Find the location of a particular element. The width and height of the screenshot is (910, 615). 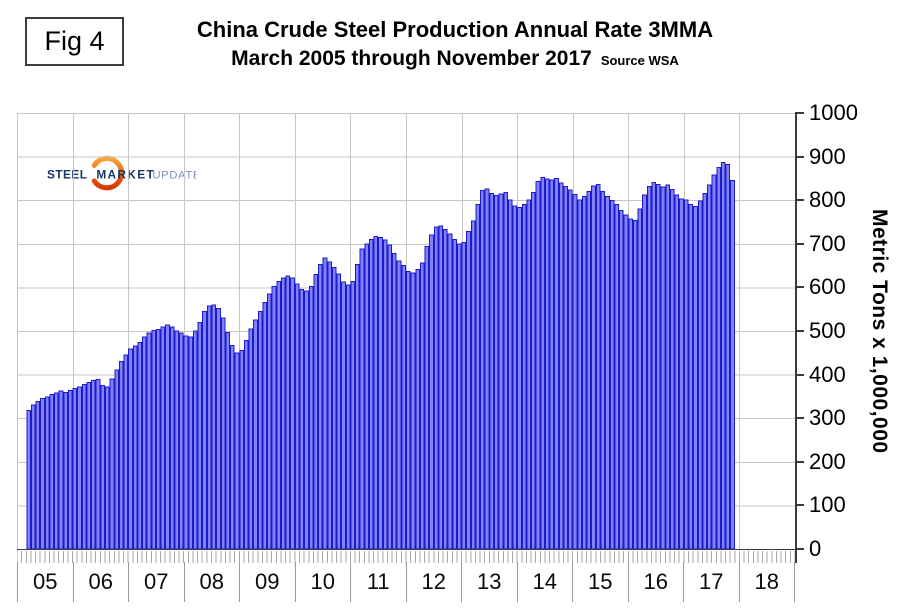

y-tick-label: 600 is located at coordinates (827, 287).